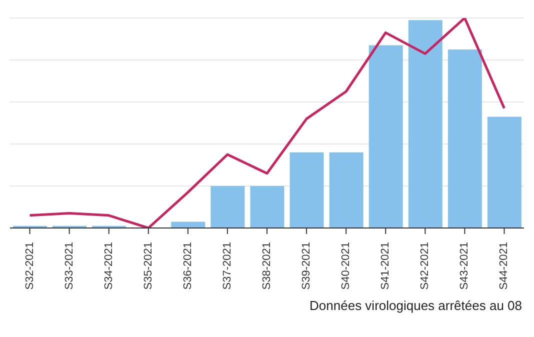 The height and width of the screenshot is (337, 534). I want to click on x-tick-label: S34-2021, so click(108, 266).